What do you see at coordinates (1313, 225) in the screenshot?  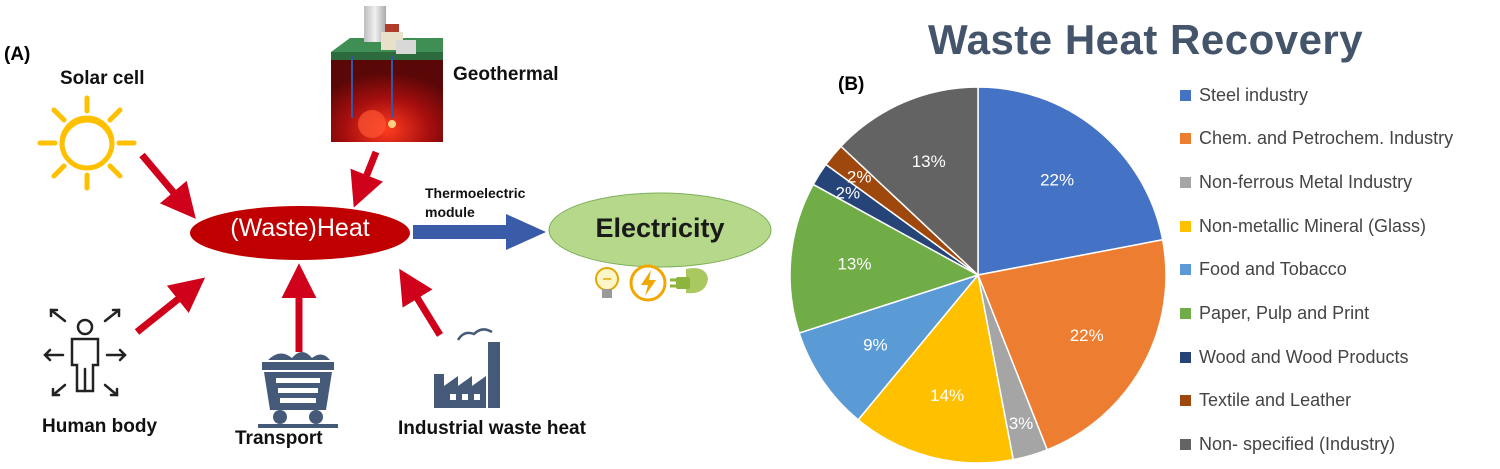 I see `legend-label: Non-metallic Mineral (Glass)` at bounding box center [1313, 225].